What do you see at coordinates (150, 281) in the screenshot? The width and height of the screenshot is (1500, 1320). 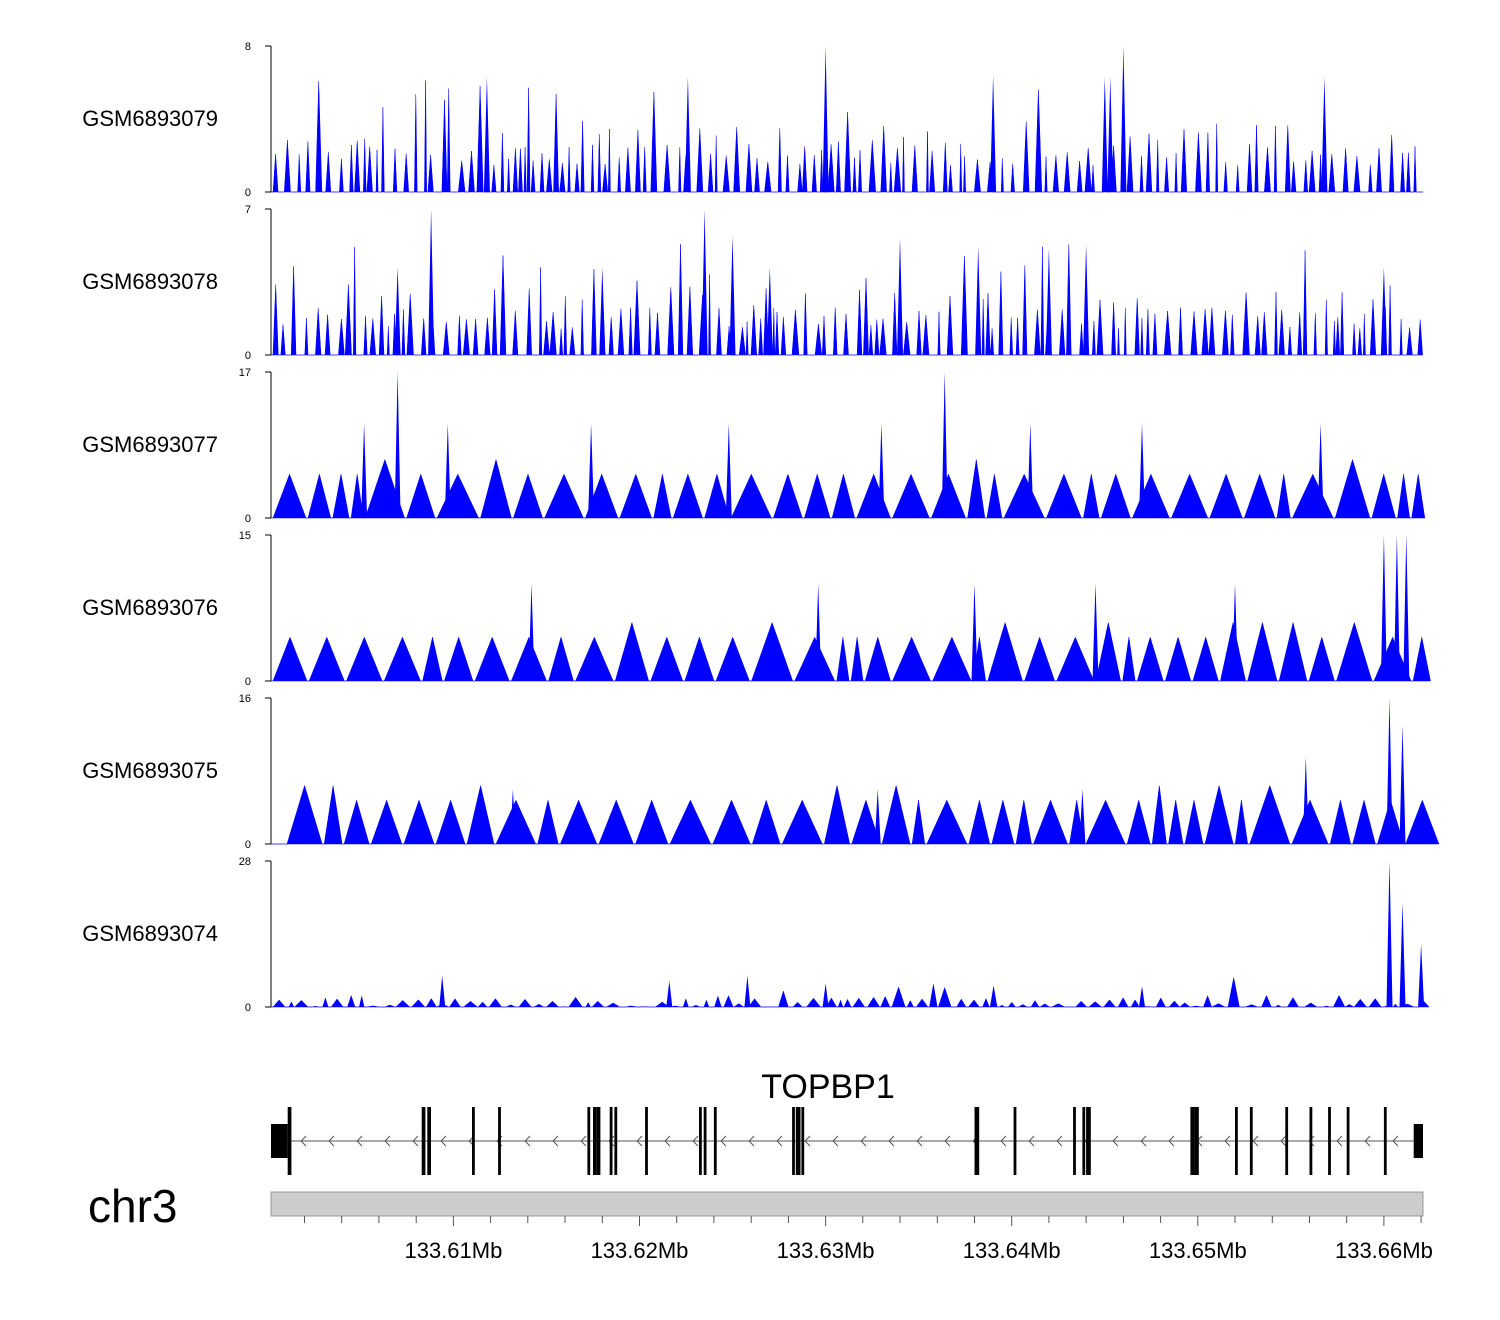 I see `track-label: GSM6893078` at bounding box center [150, 281].